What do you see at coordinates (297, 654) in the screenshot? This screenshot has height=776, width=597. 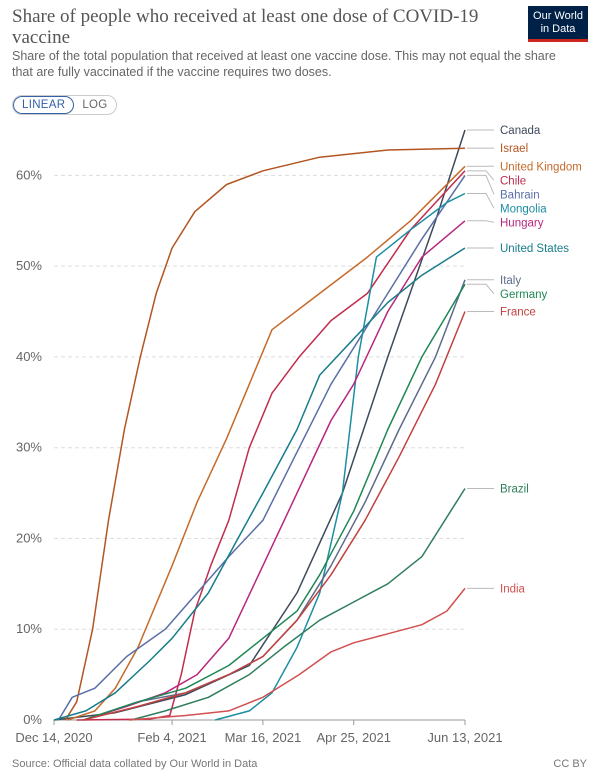 I see `series-line-india` at bounding box center [297, 654].